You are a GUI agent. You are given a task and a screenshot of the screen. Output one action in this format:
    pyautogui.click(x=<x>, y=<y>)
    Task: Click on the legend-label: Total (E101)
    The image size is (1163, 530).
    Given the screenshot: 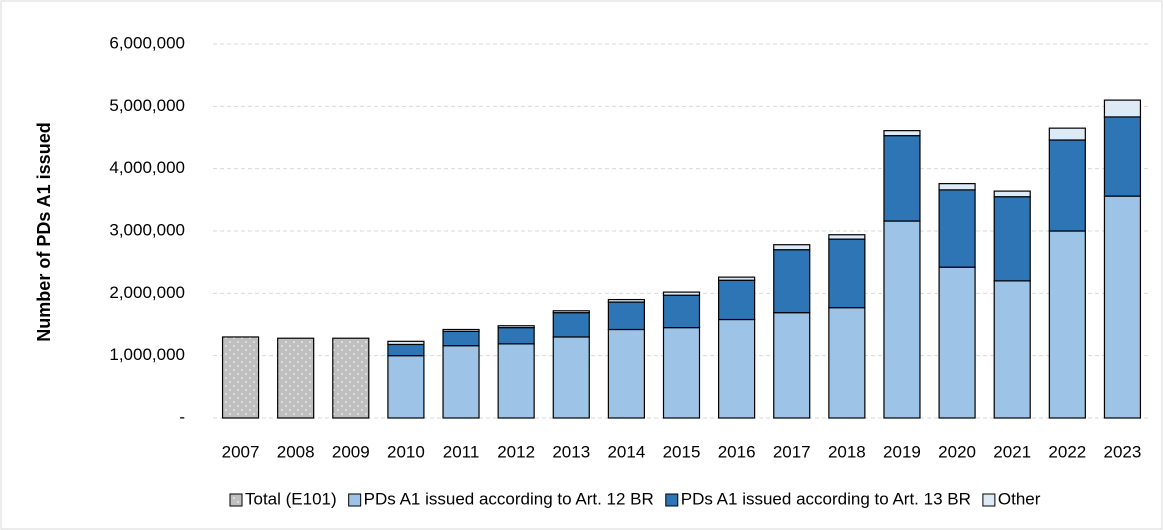 What is the action you would take?
    pyautogui.click(x=291, y=498)
    